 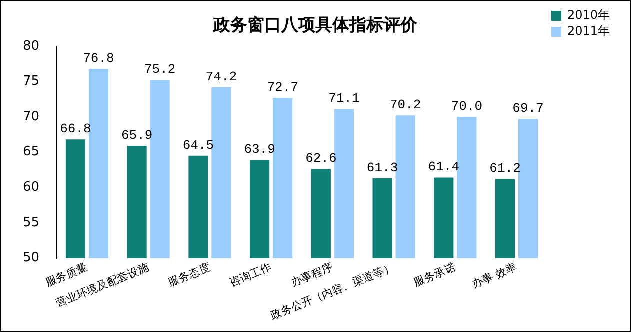 I want to click on data-label: 74.2, so click(x=222, y=76).